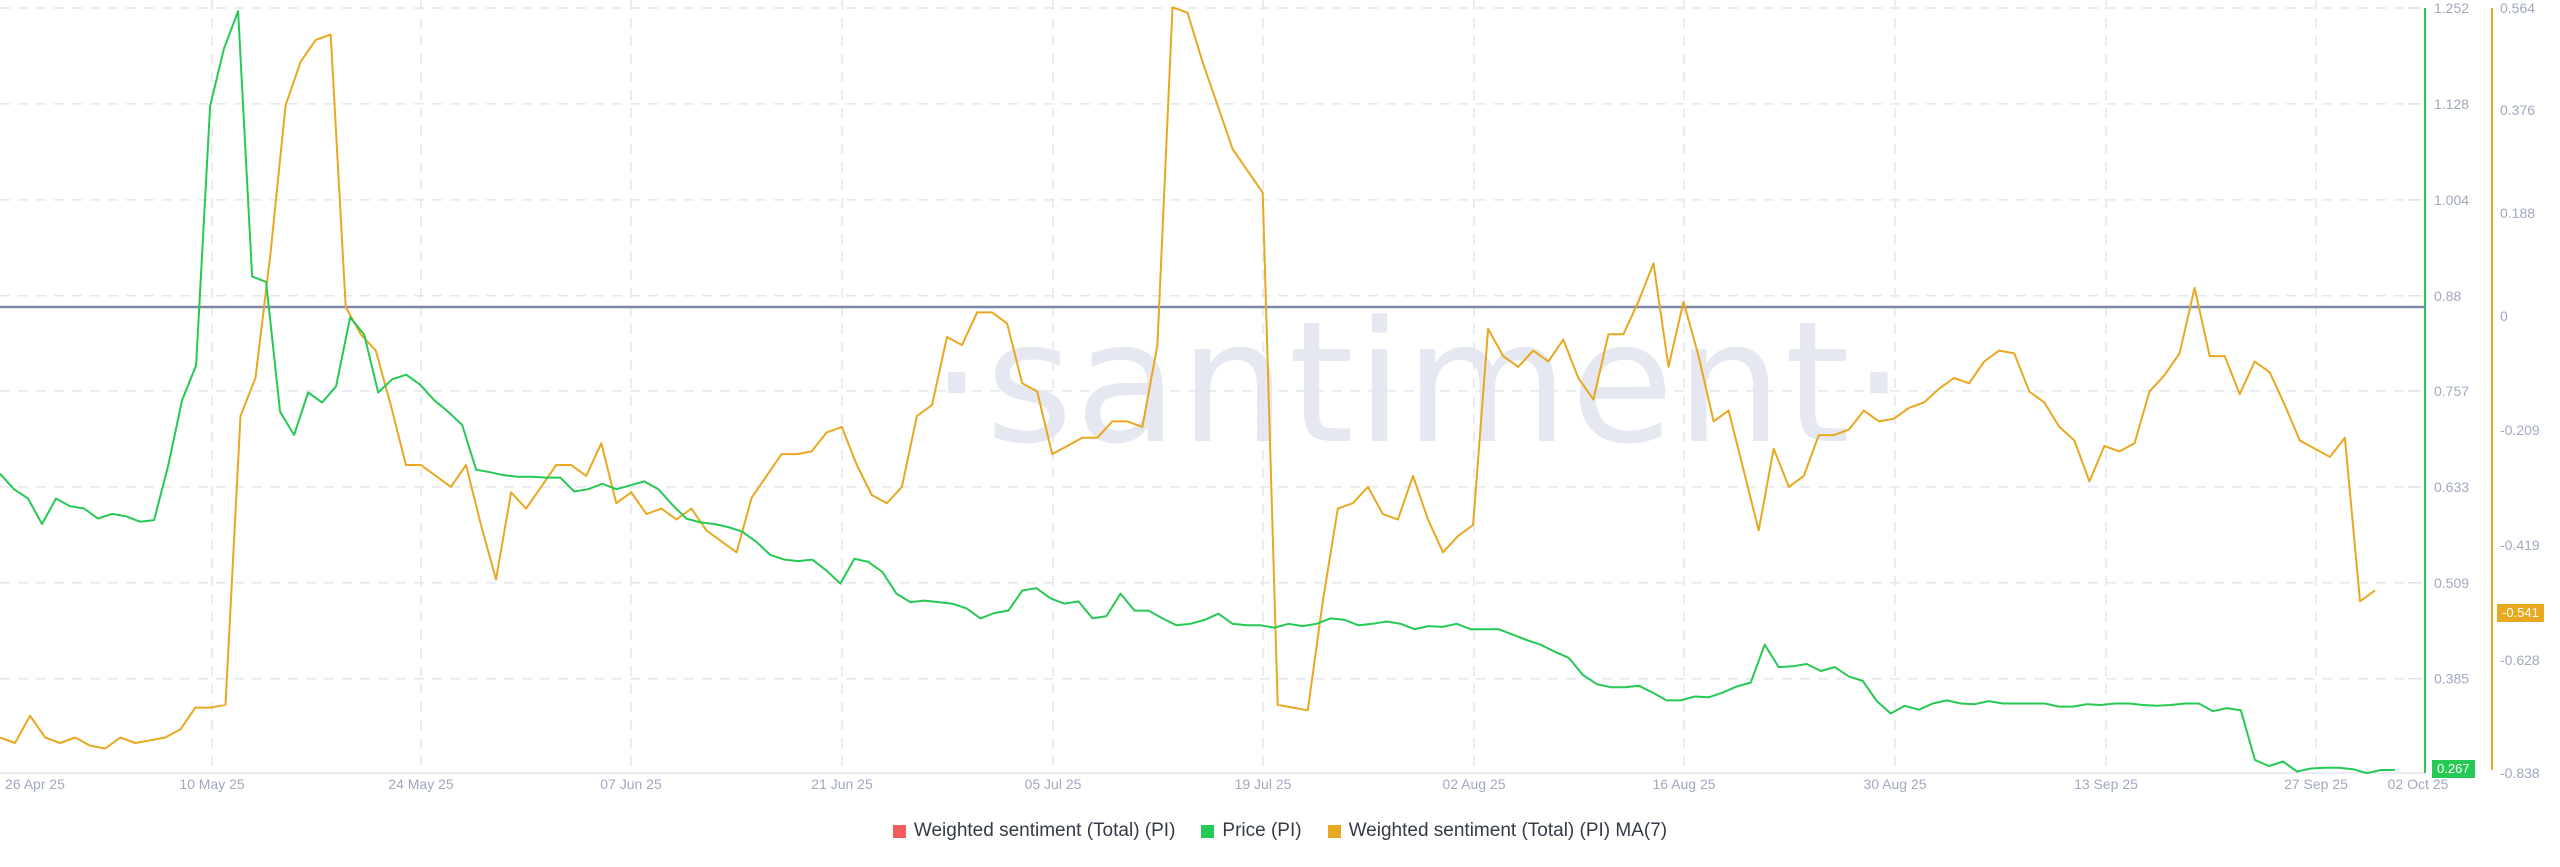 The image size is (2560, 867). Describe the element at coordinates (1262, 830) in the screenshot. I see `legend-label: Price (PI)` at that location.